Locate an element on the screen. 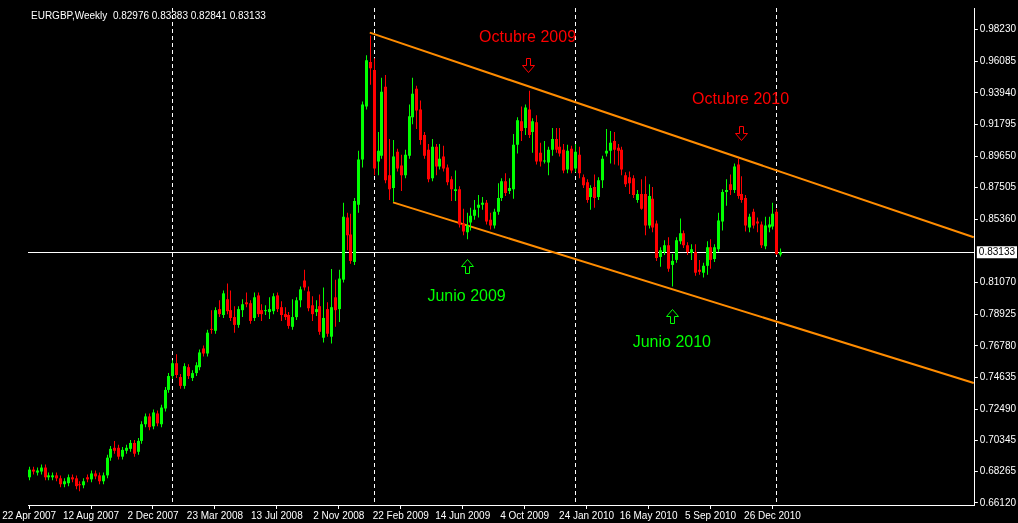  x-tick-label: 2 Dec 2007 is located at coordinates (153, 515).